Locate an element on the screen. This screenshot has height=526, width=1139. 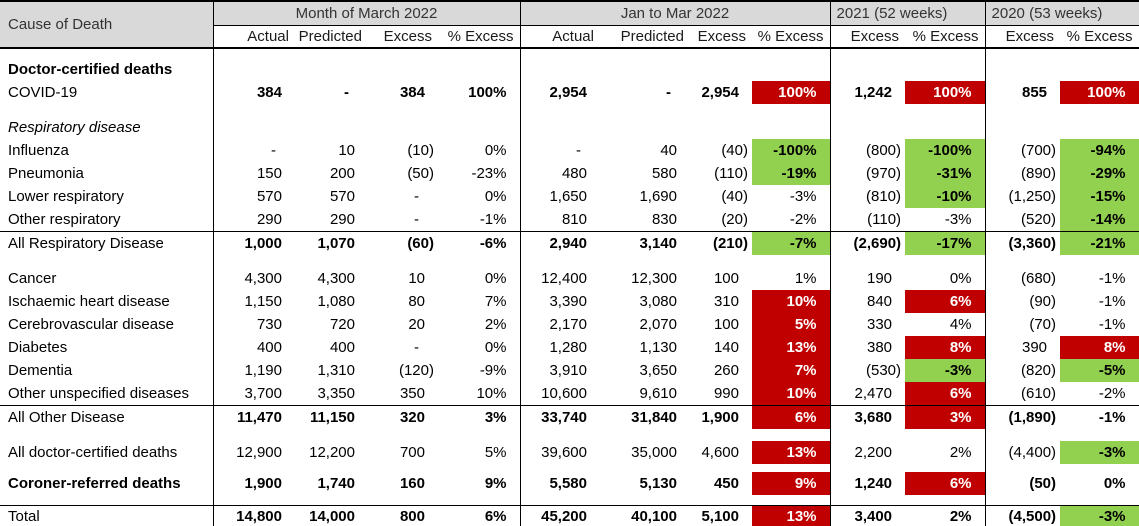
table-cell: 12,300 is located at coordinates (654, 278).